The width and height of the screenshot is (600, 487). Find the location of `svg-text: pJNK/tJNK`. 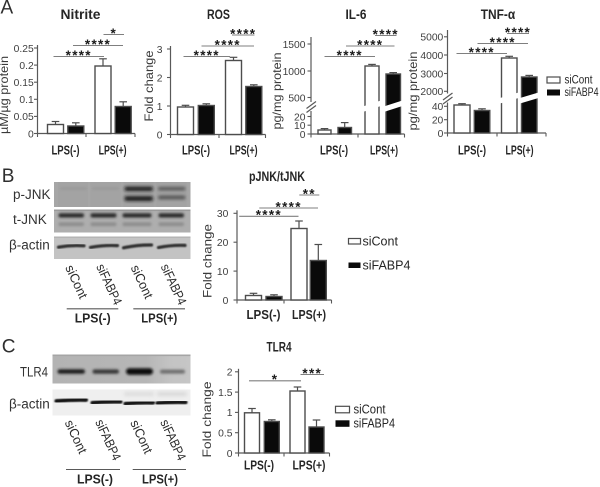

svg-text: pJNK/tJNK is located at coordinates (277, 176).